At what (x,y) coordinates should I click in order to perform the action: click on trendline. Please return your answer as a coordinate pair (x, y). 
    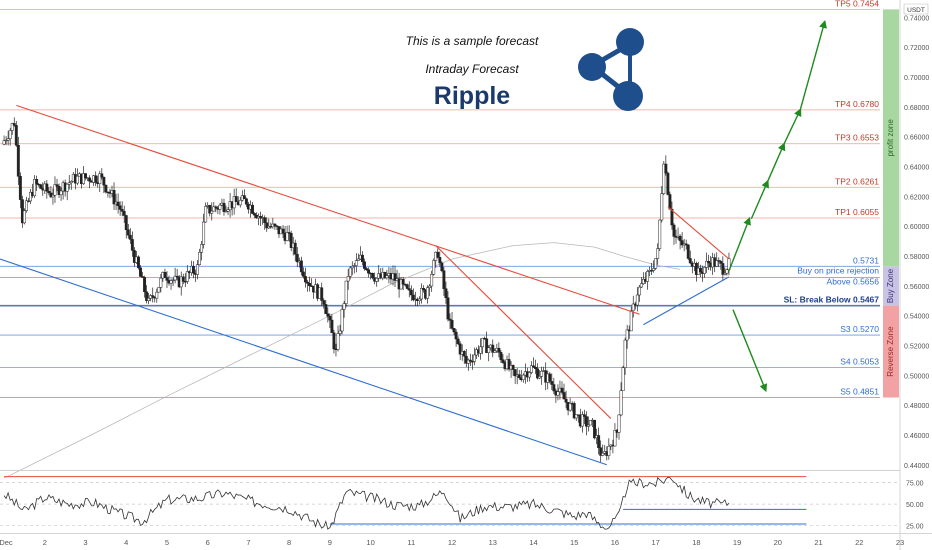
    Looking at the image, I should click on (523, 332).